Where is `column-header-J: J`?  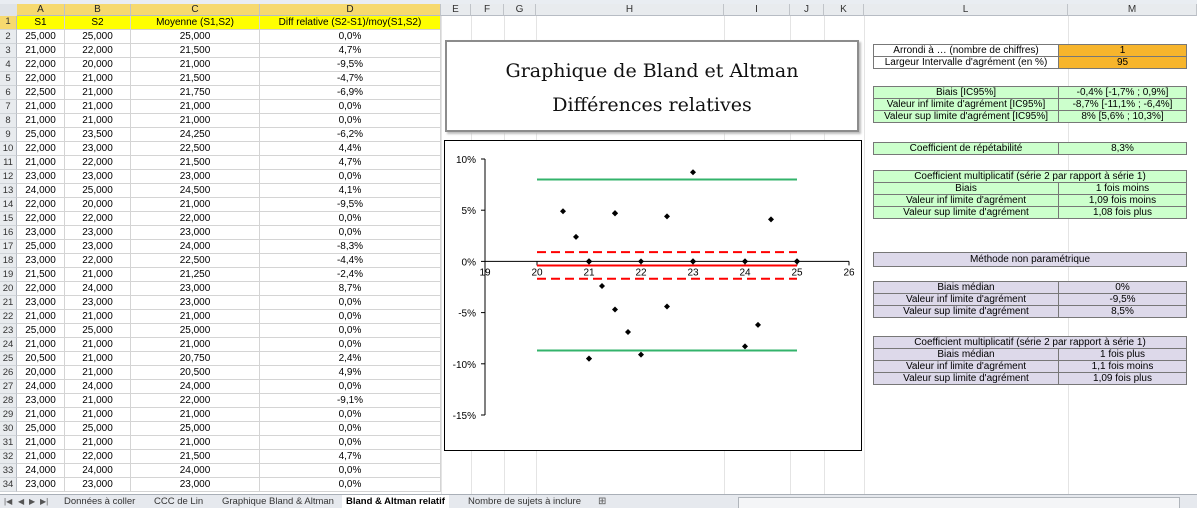
column-header-J: J is located at coordinates (807, 10).